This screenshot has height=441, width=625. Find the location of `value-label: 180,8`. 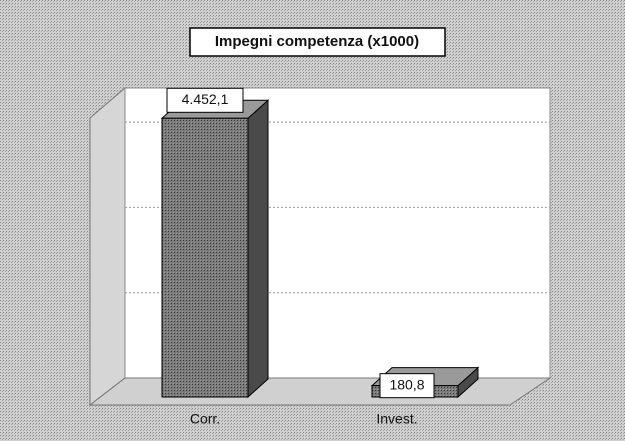

value-label: 180,8 is located at coordinates (406, 384).